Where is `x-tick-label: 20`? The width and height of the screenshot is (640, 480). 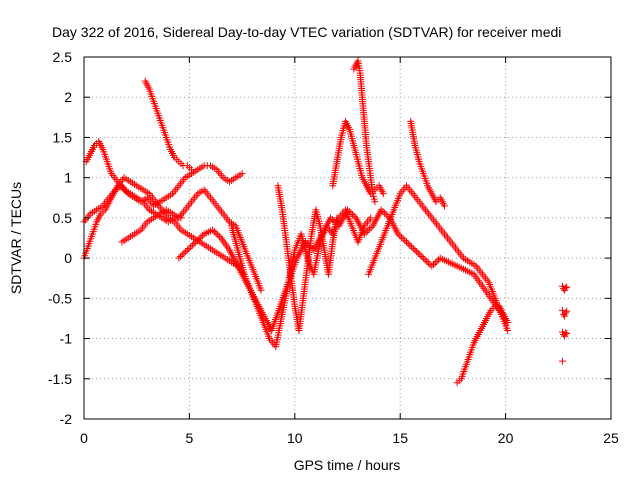 x-tick-label: 20 is located at coordinates (506, 438).